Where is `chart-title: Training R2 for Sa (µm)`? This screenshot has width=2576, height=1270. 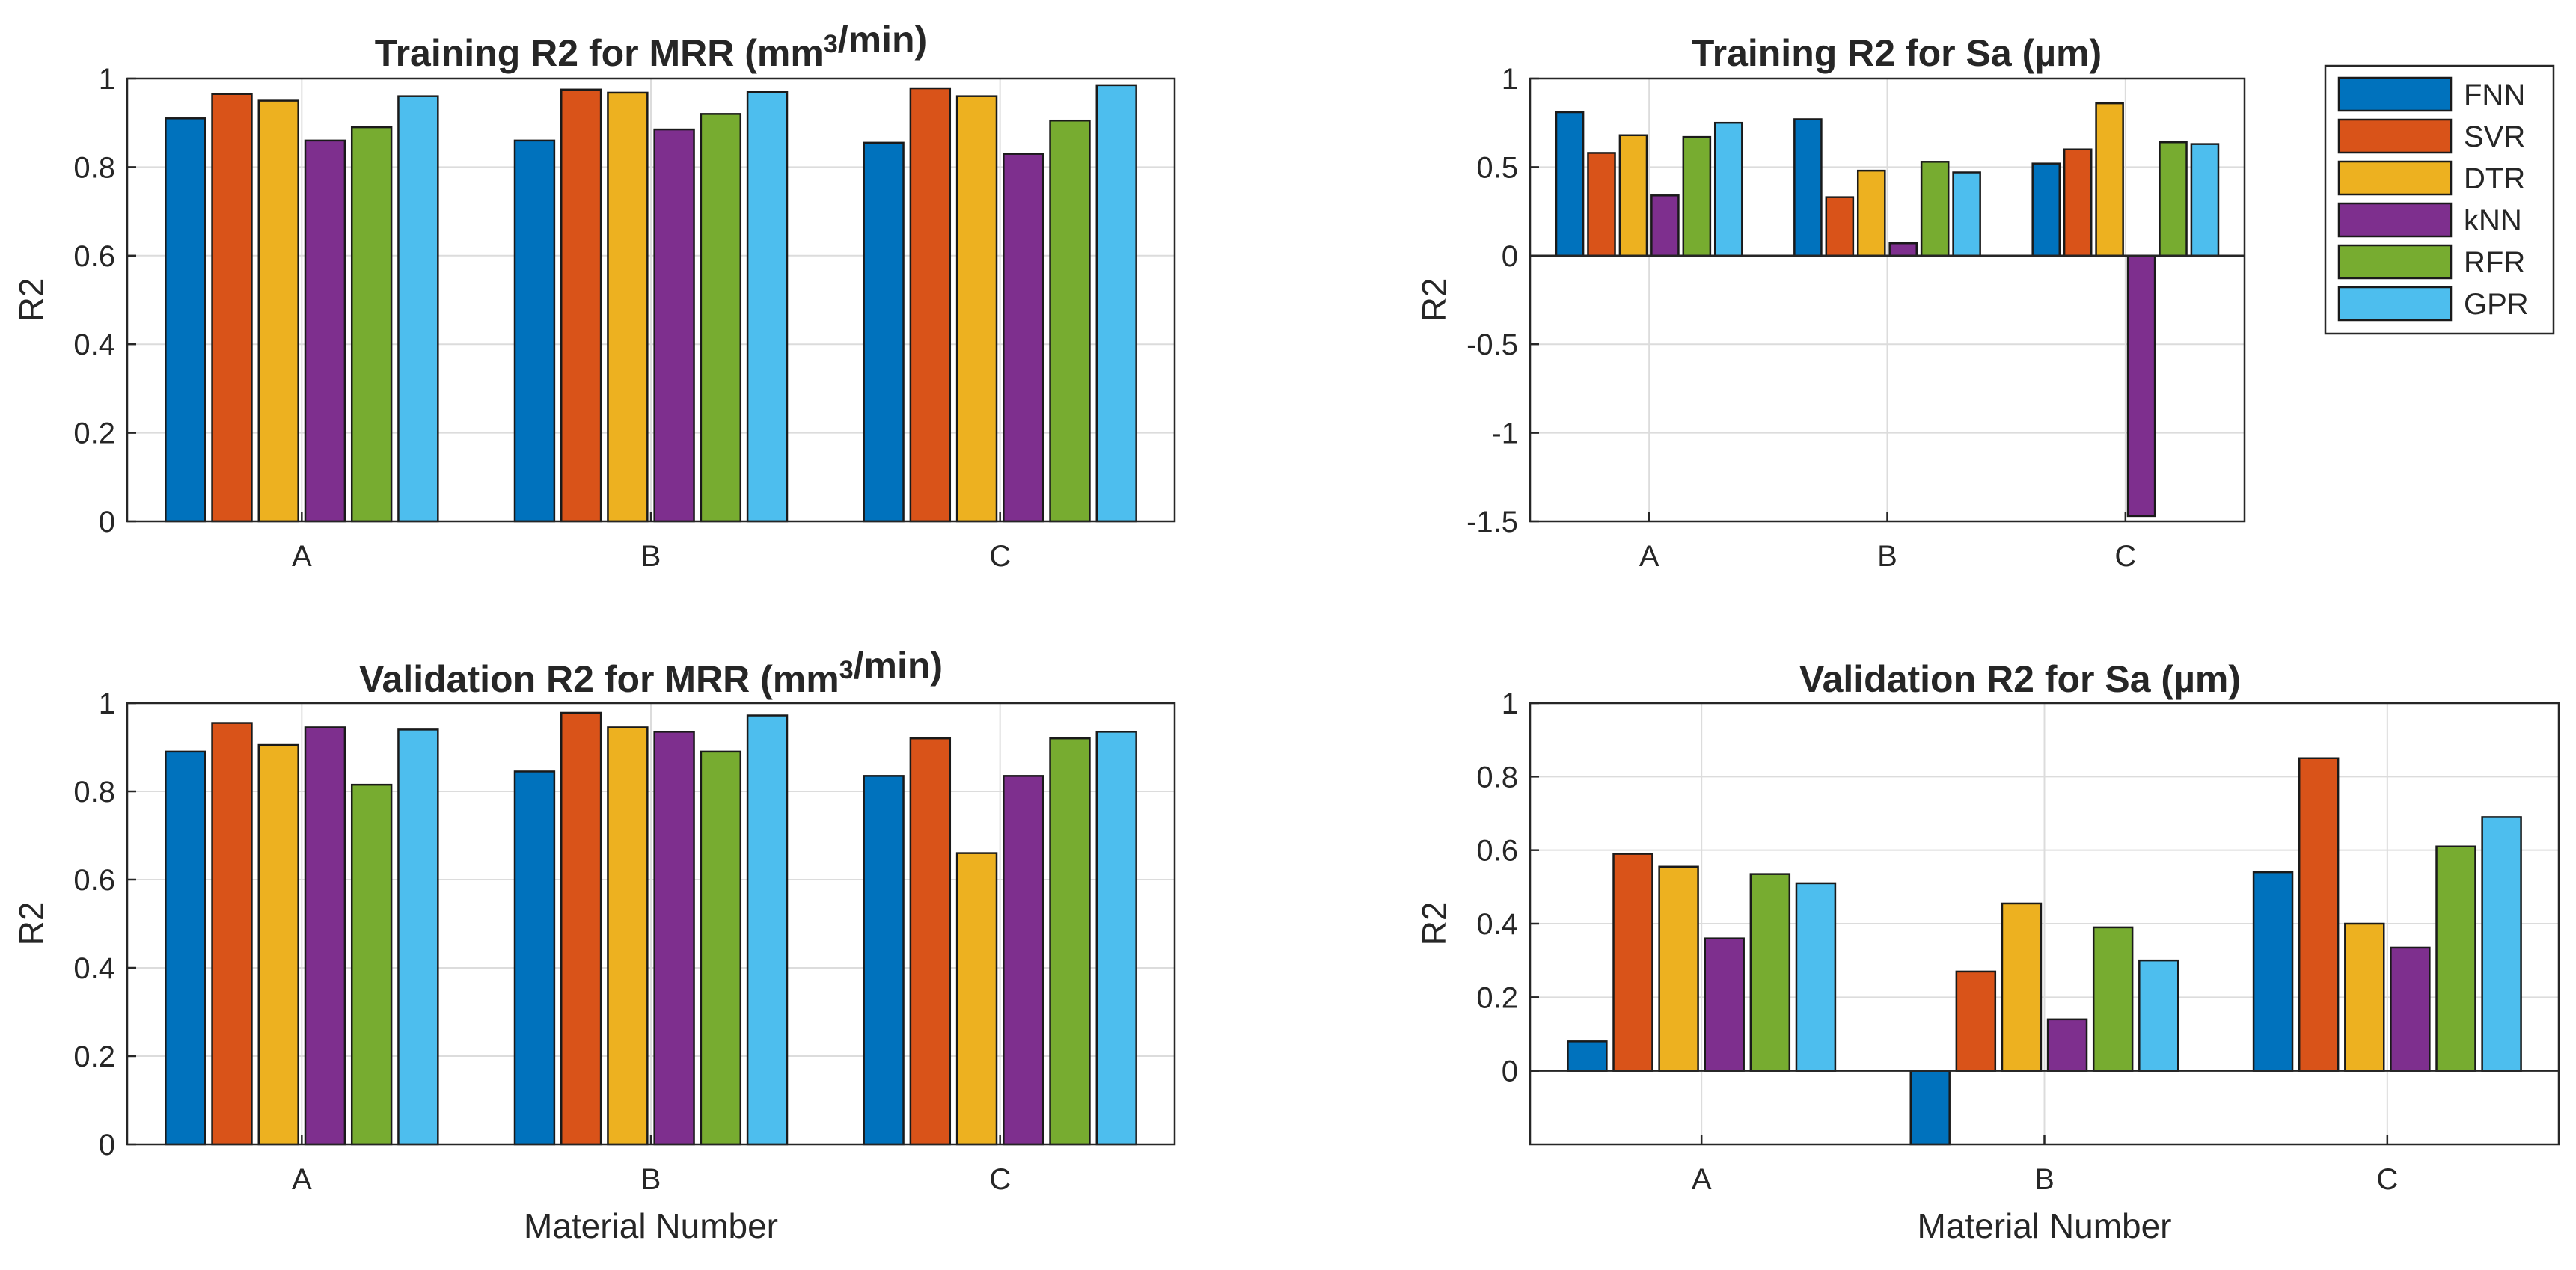 chart-title: Training R2 for Sa (µm) is located at coordinates (1897, 53).